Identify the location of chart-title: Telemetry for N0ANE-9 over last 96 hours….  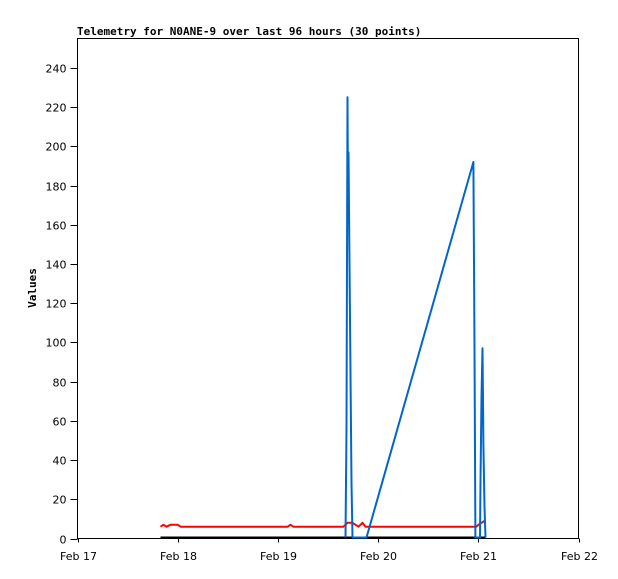
(249, 31).